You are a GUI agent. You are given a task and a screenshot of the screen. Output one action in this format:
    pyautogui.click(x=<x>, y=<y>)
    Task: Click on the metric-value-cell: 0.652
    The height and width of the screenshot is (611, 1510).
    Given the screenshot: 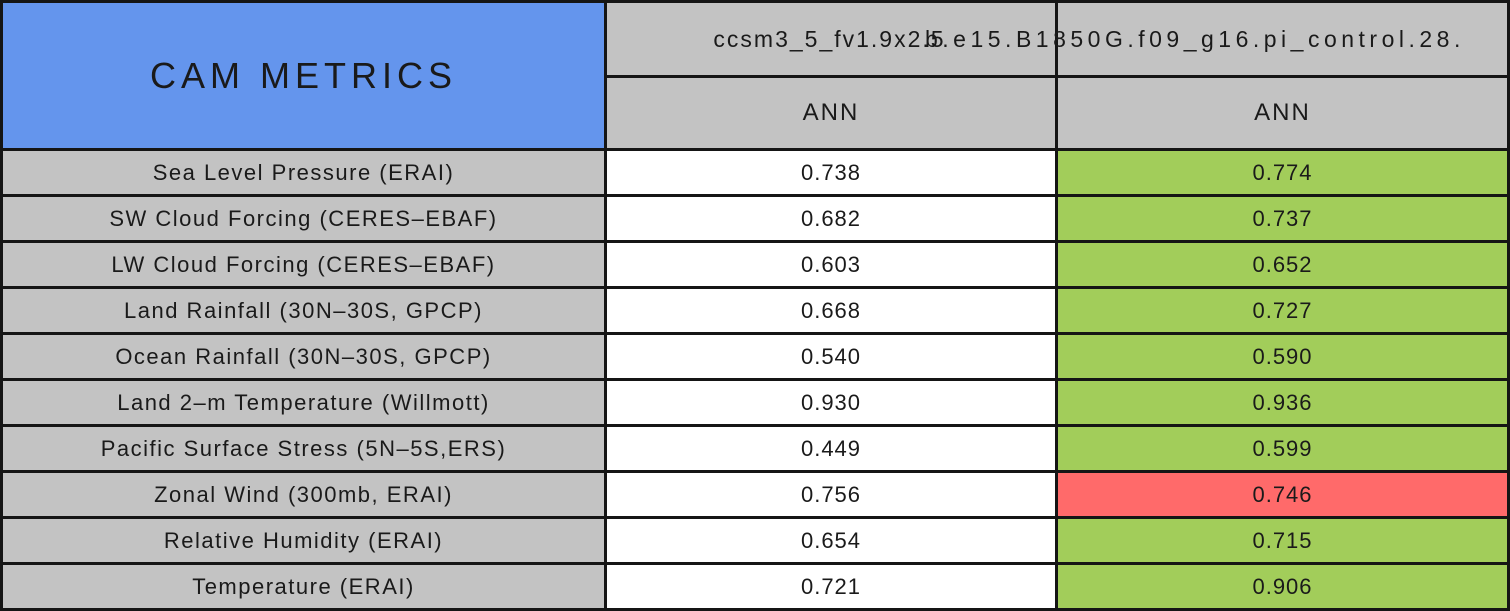 What is the action you would take?
    pyautogui.click(x=1282, y=264)
    